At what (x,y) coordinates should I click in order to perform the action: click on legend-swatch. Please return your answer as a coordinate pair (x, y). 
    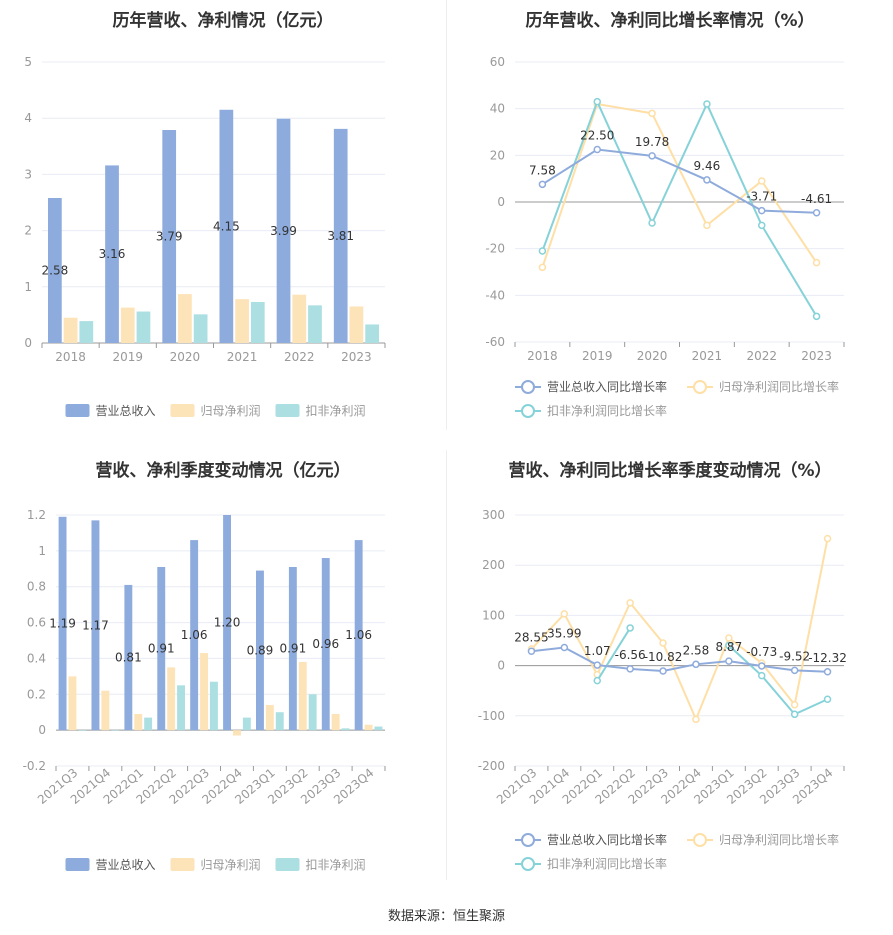
    Looking at the image, I should click on (77, 410).